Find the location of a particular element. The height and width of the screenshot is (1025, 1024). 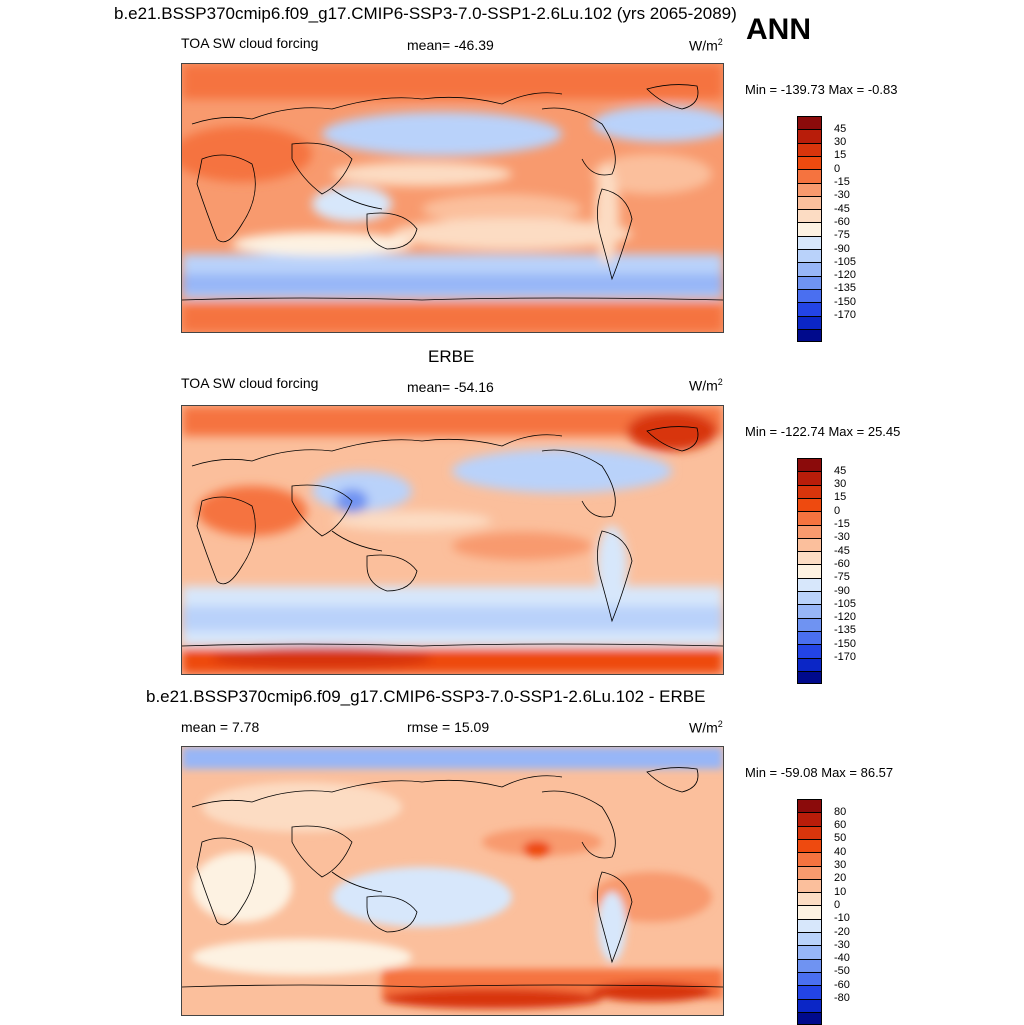

panel1-mean-label: mean= -46.39 is located at coordinates (450, 45).